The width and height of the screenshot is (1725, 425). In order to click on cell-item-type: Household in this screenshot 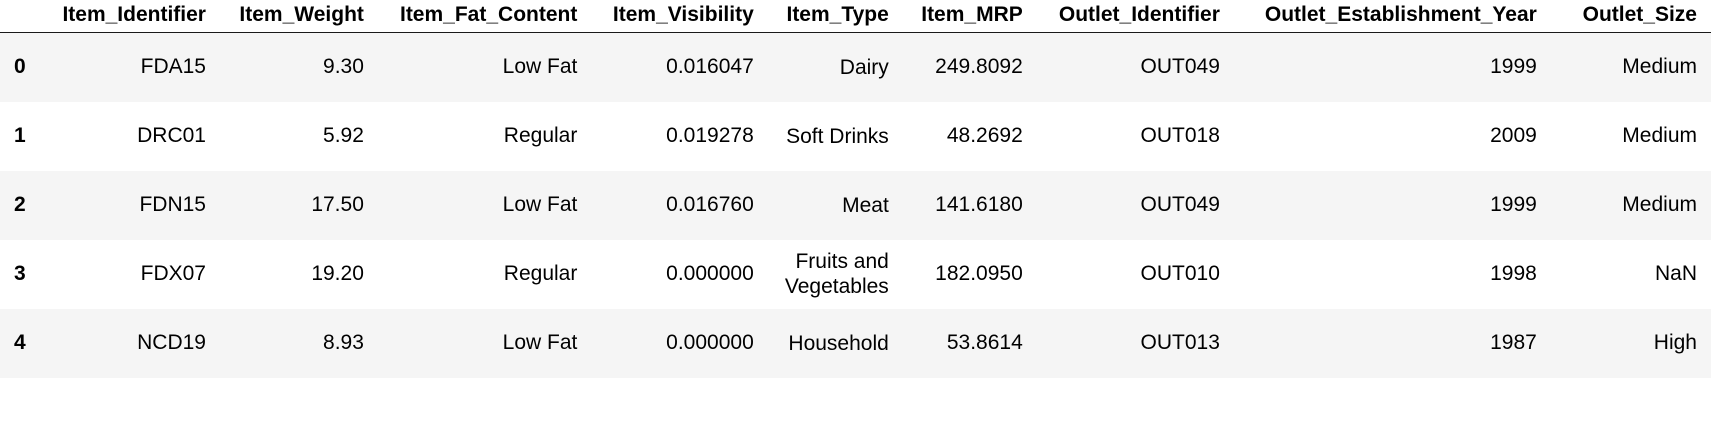, I will do `click(838, 343)`.